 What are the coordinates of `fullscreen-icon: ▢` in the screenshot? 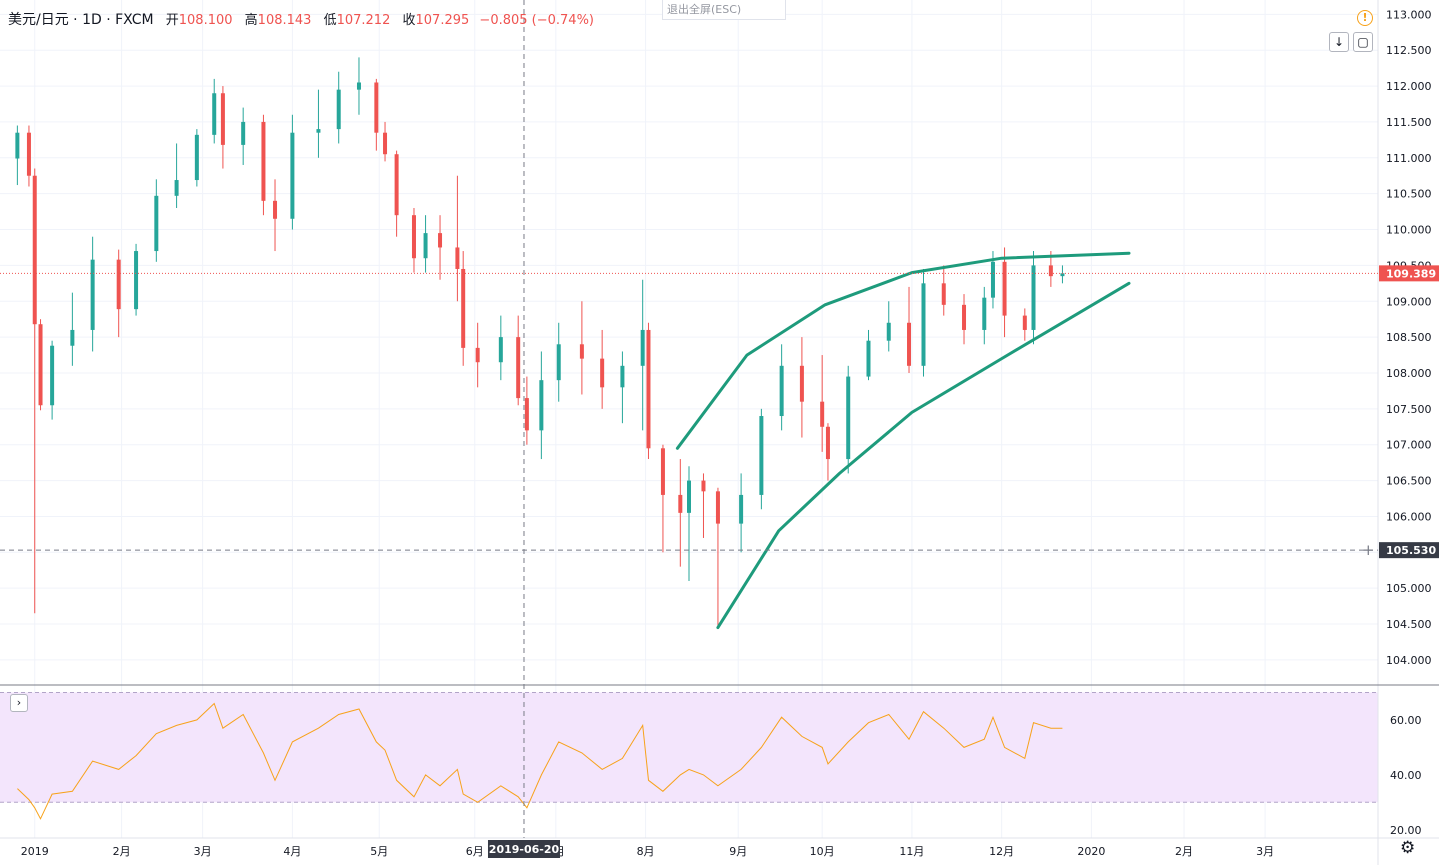 It's located at (1363, 42).